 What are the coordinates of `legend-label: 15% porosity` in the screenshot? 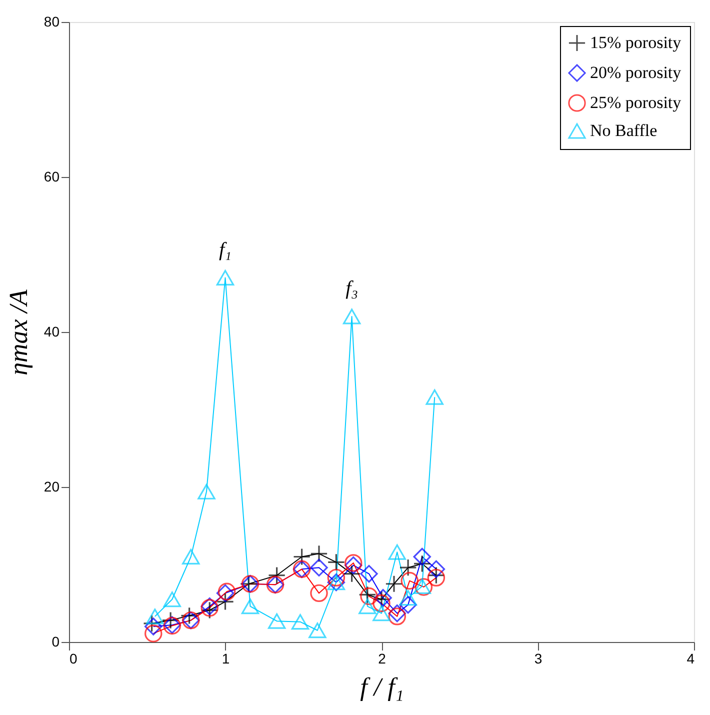 It's located at (636, 42).